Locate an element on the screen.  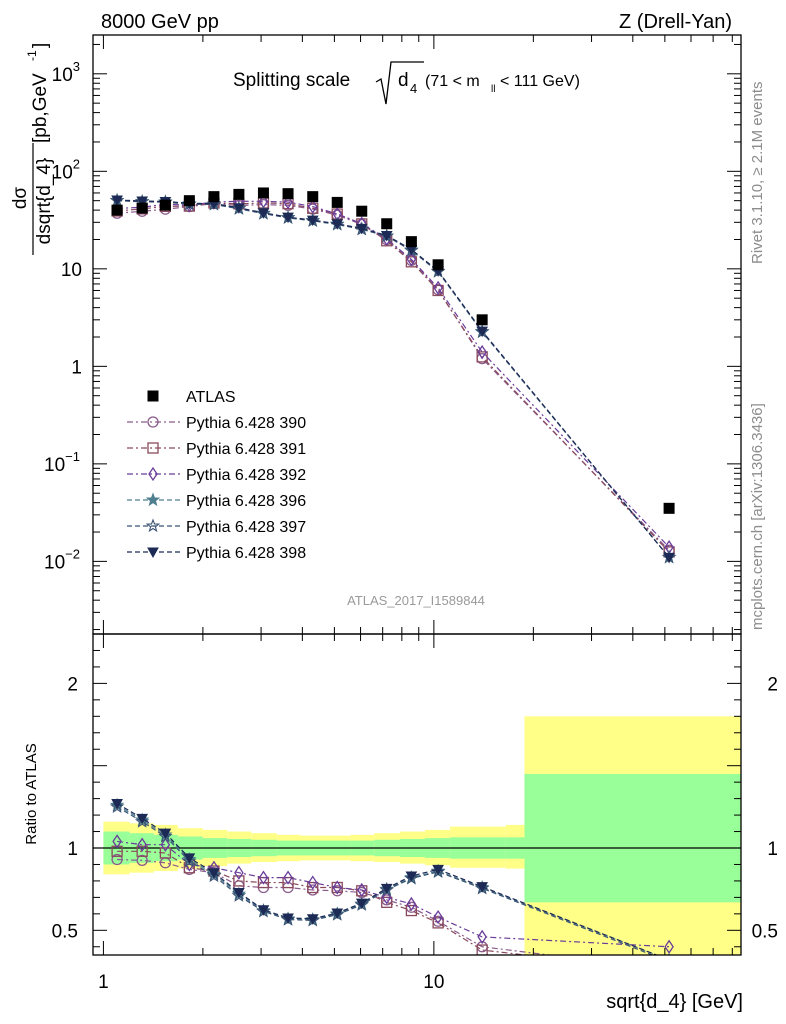
ratio-tick-label-left: 0.5 is located at coordinates (65, 931).